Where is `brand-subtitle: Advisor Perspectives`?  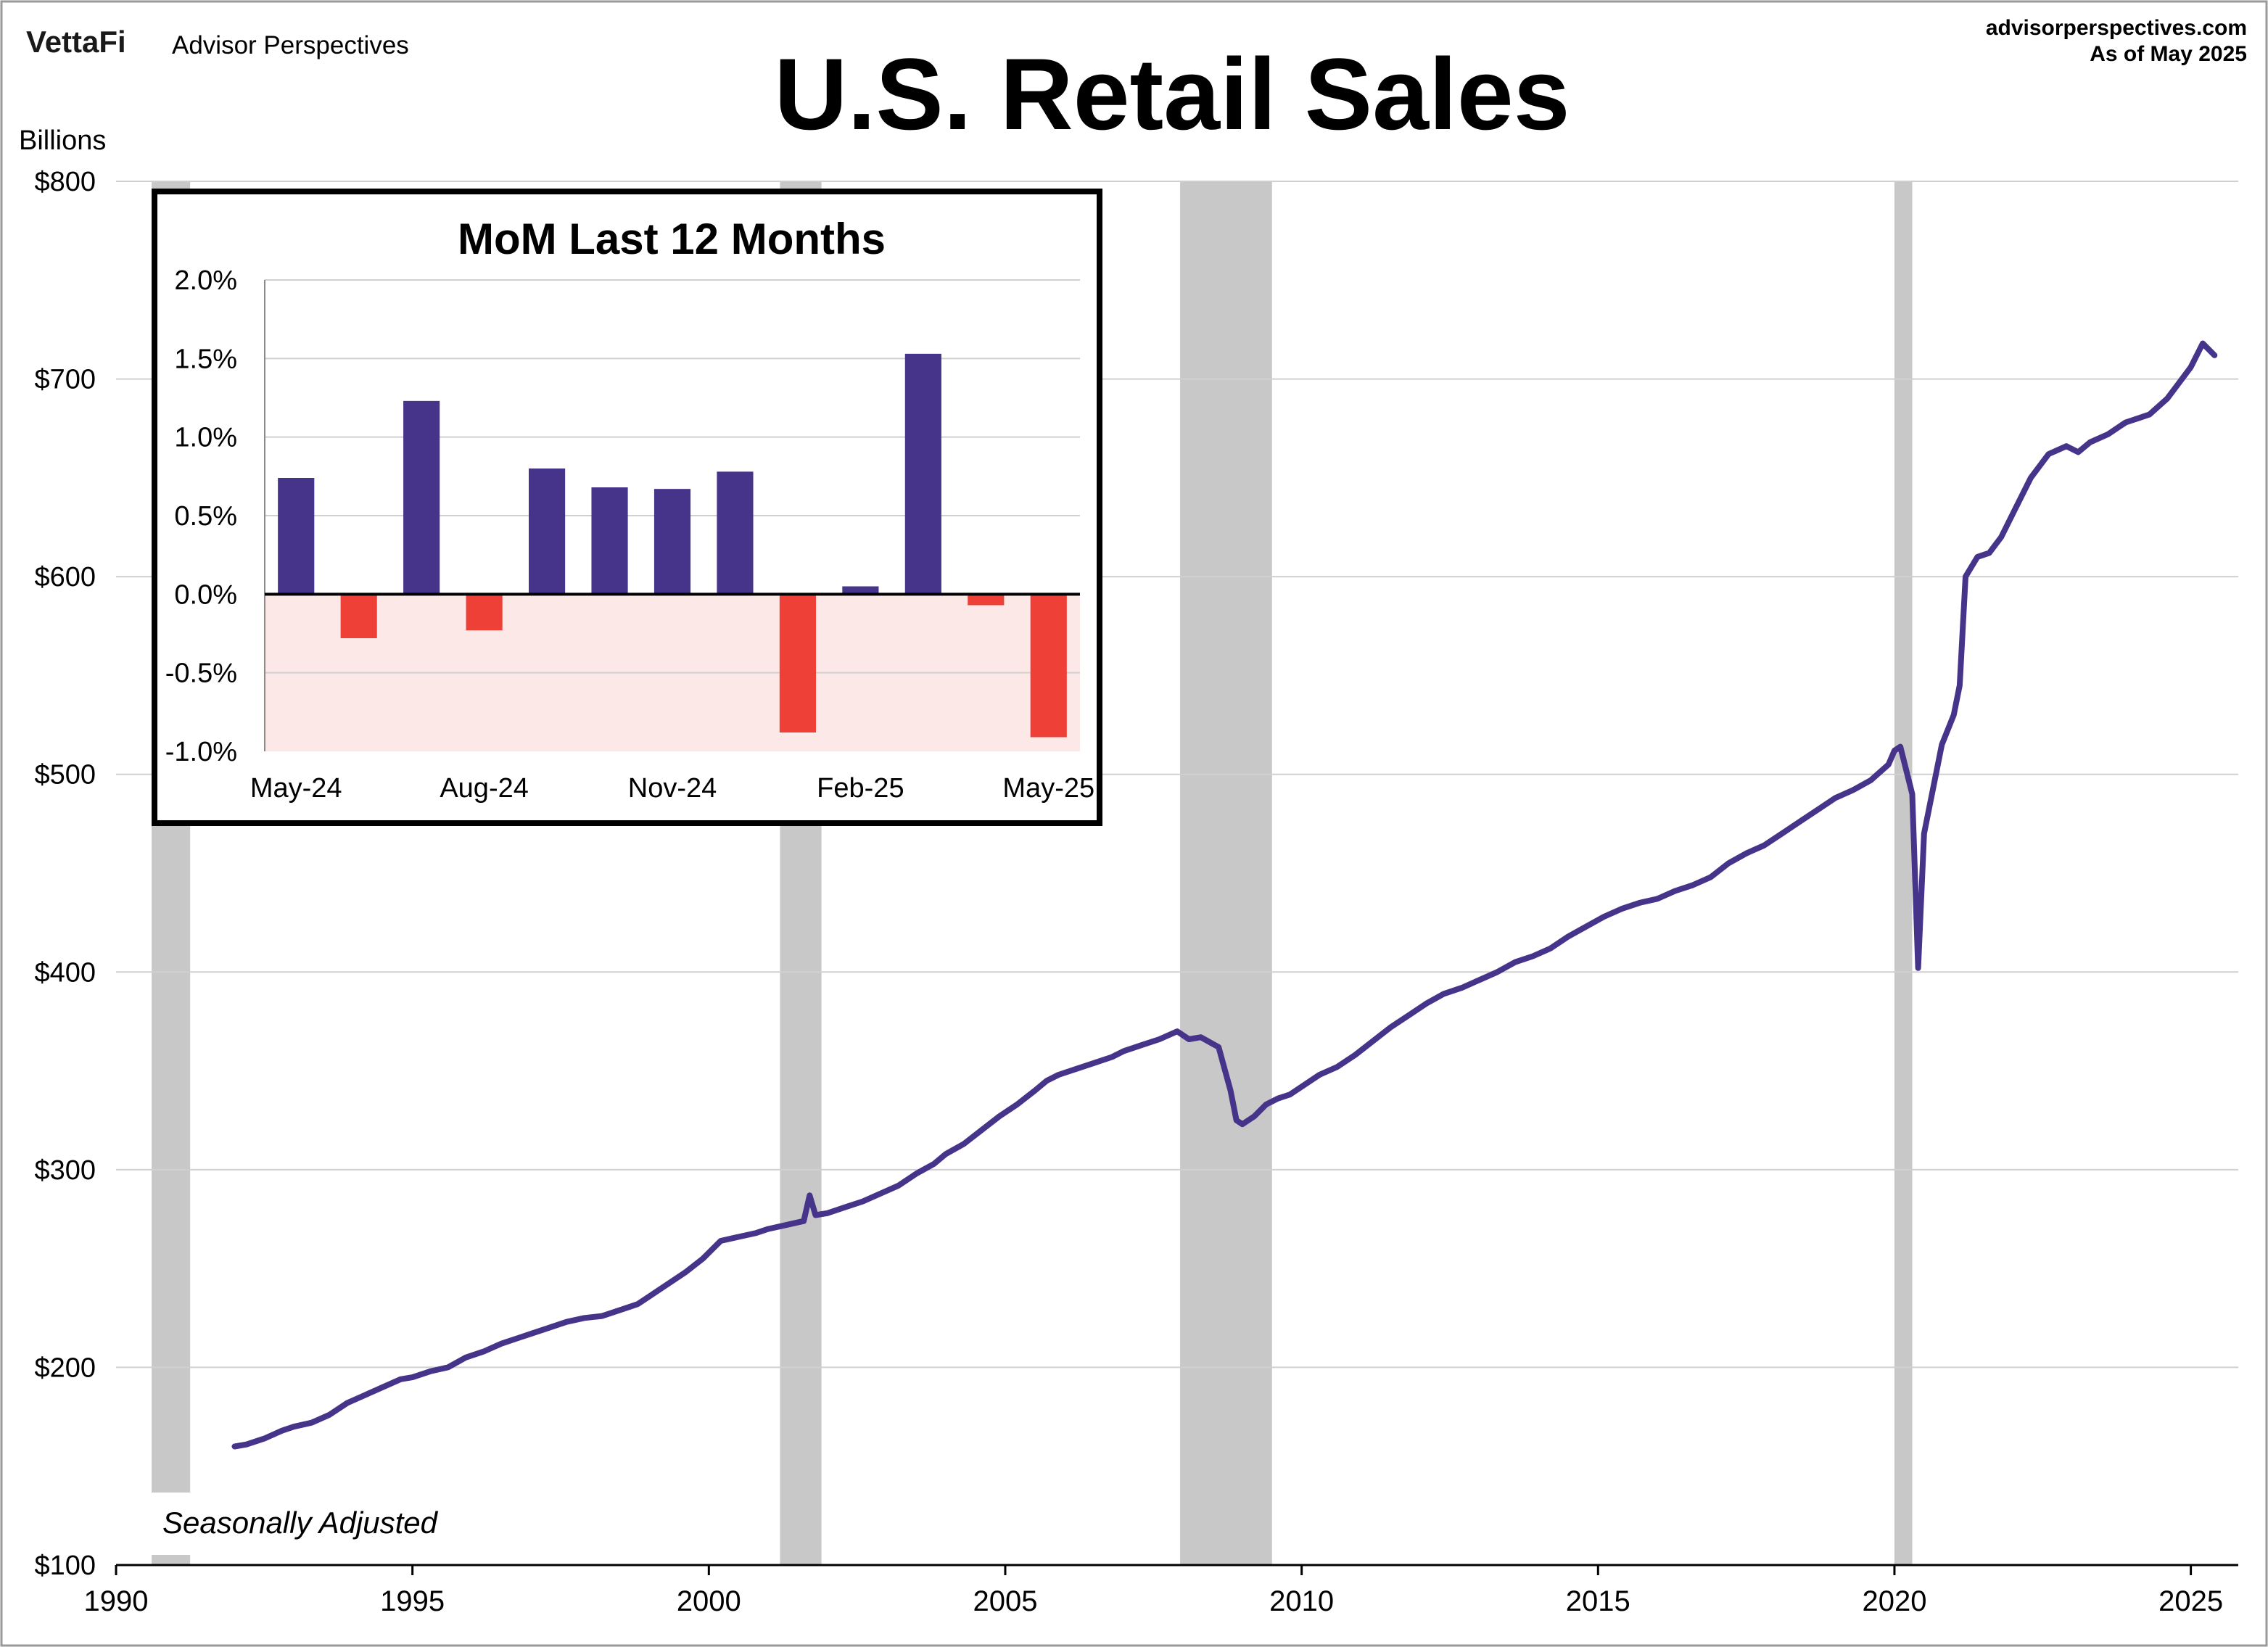 brand-subtitle: Advisor Perspectives is located at coordinates (290, 45).